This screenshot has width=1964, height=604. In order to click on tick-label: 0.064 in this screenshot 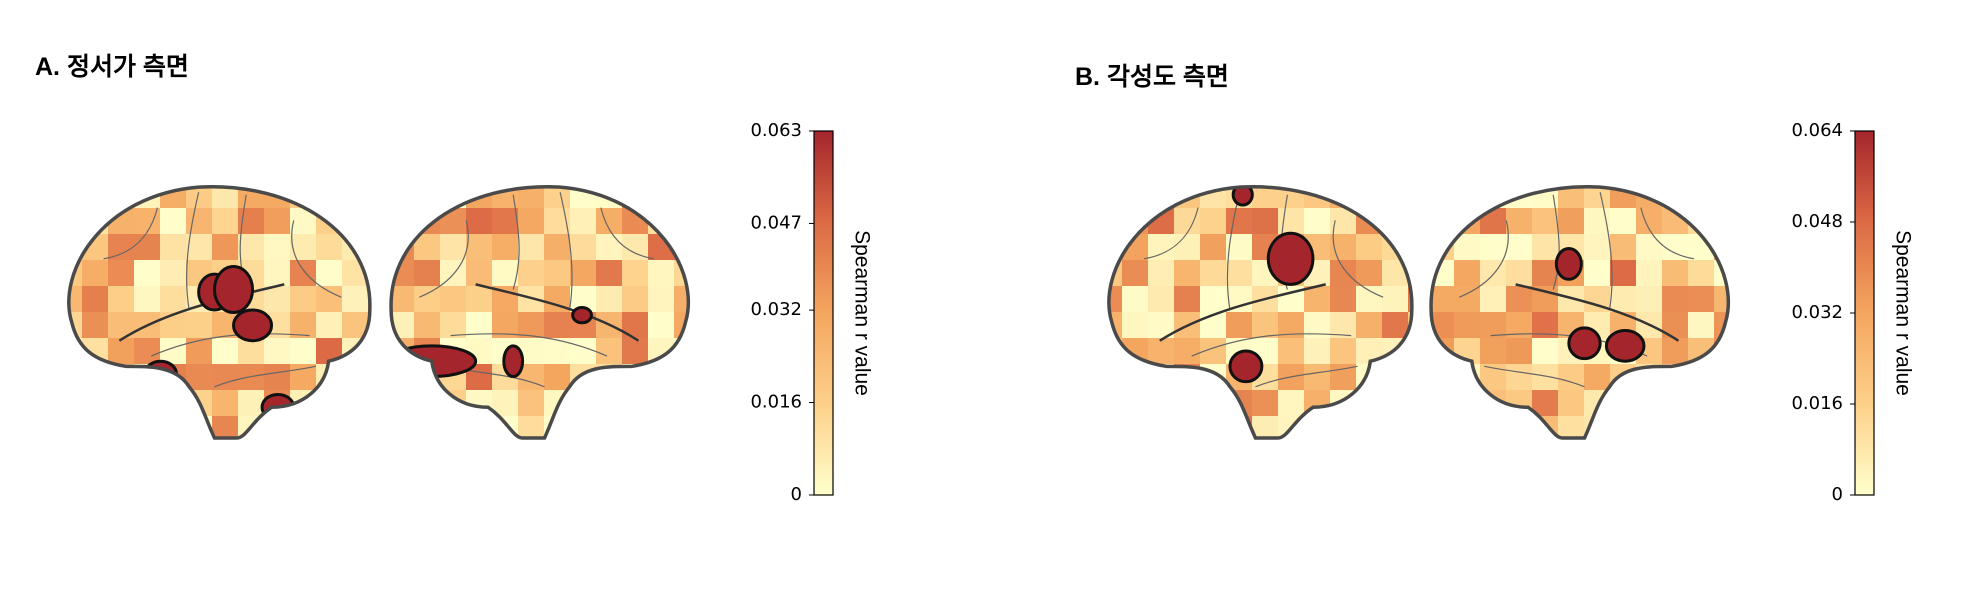, I will do `click(1817, 130)`.